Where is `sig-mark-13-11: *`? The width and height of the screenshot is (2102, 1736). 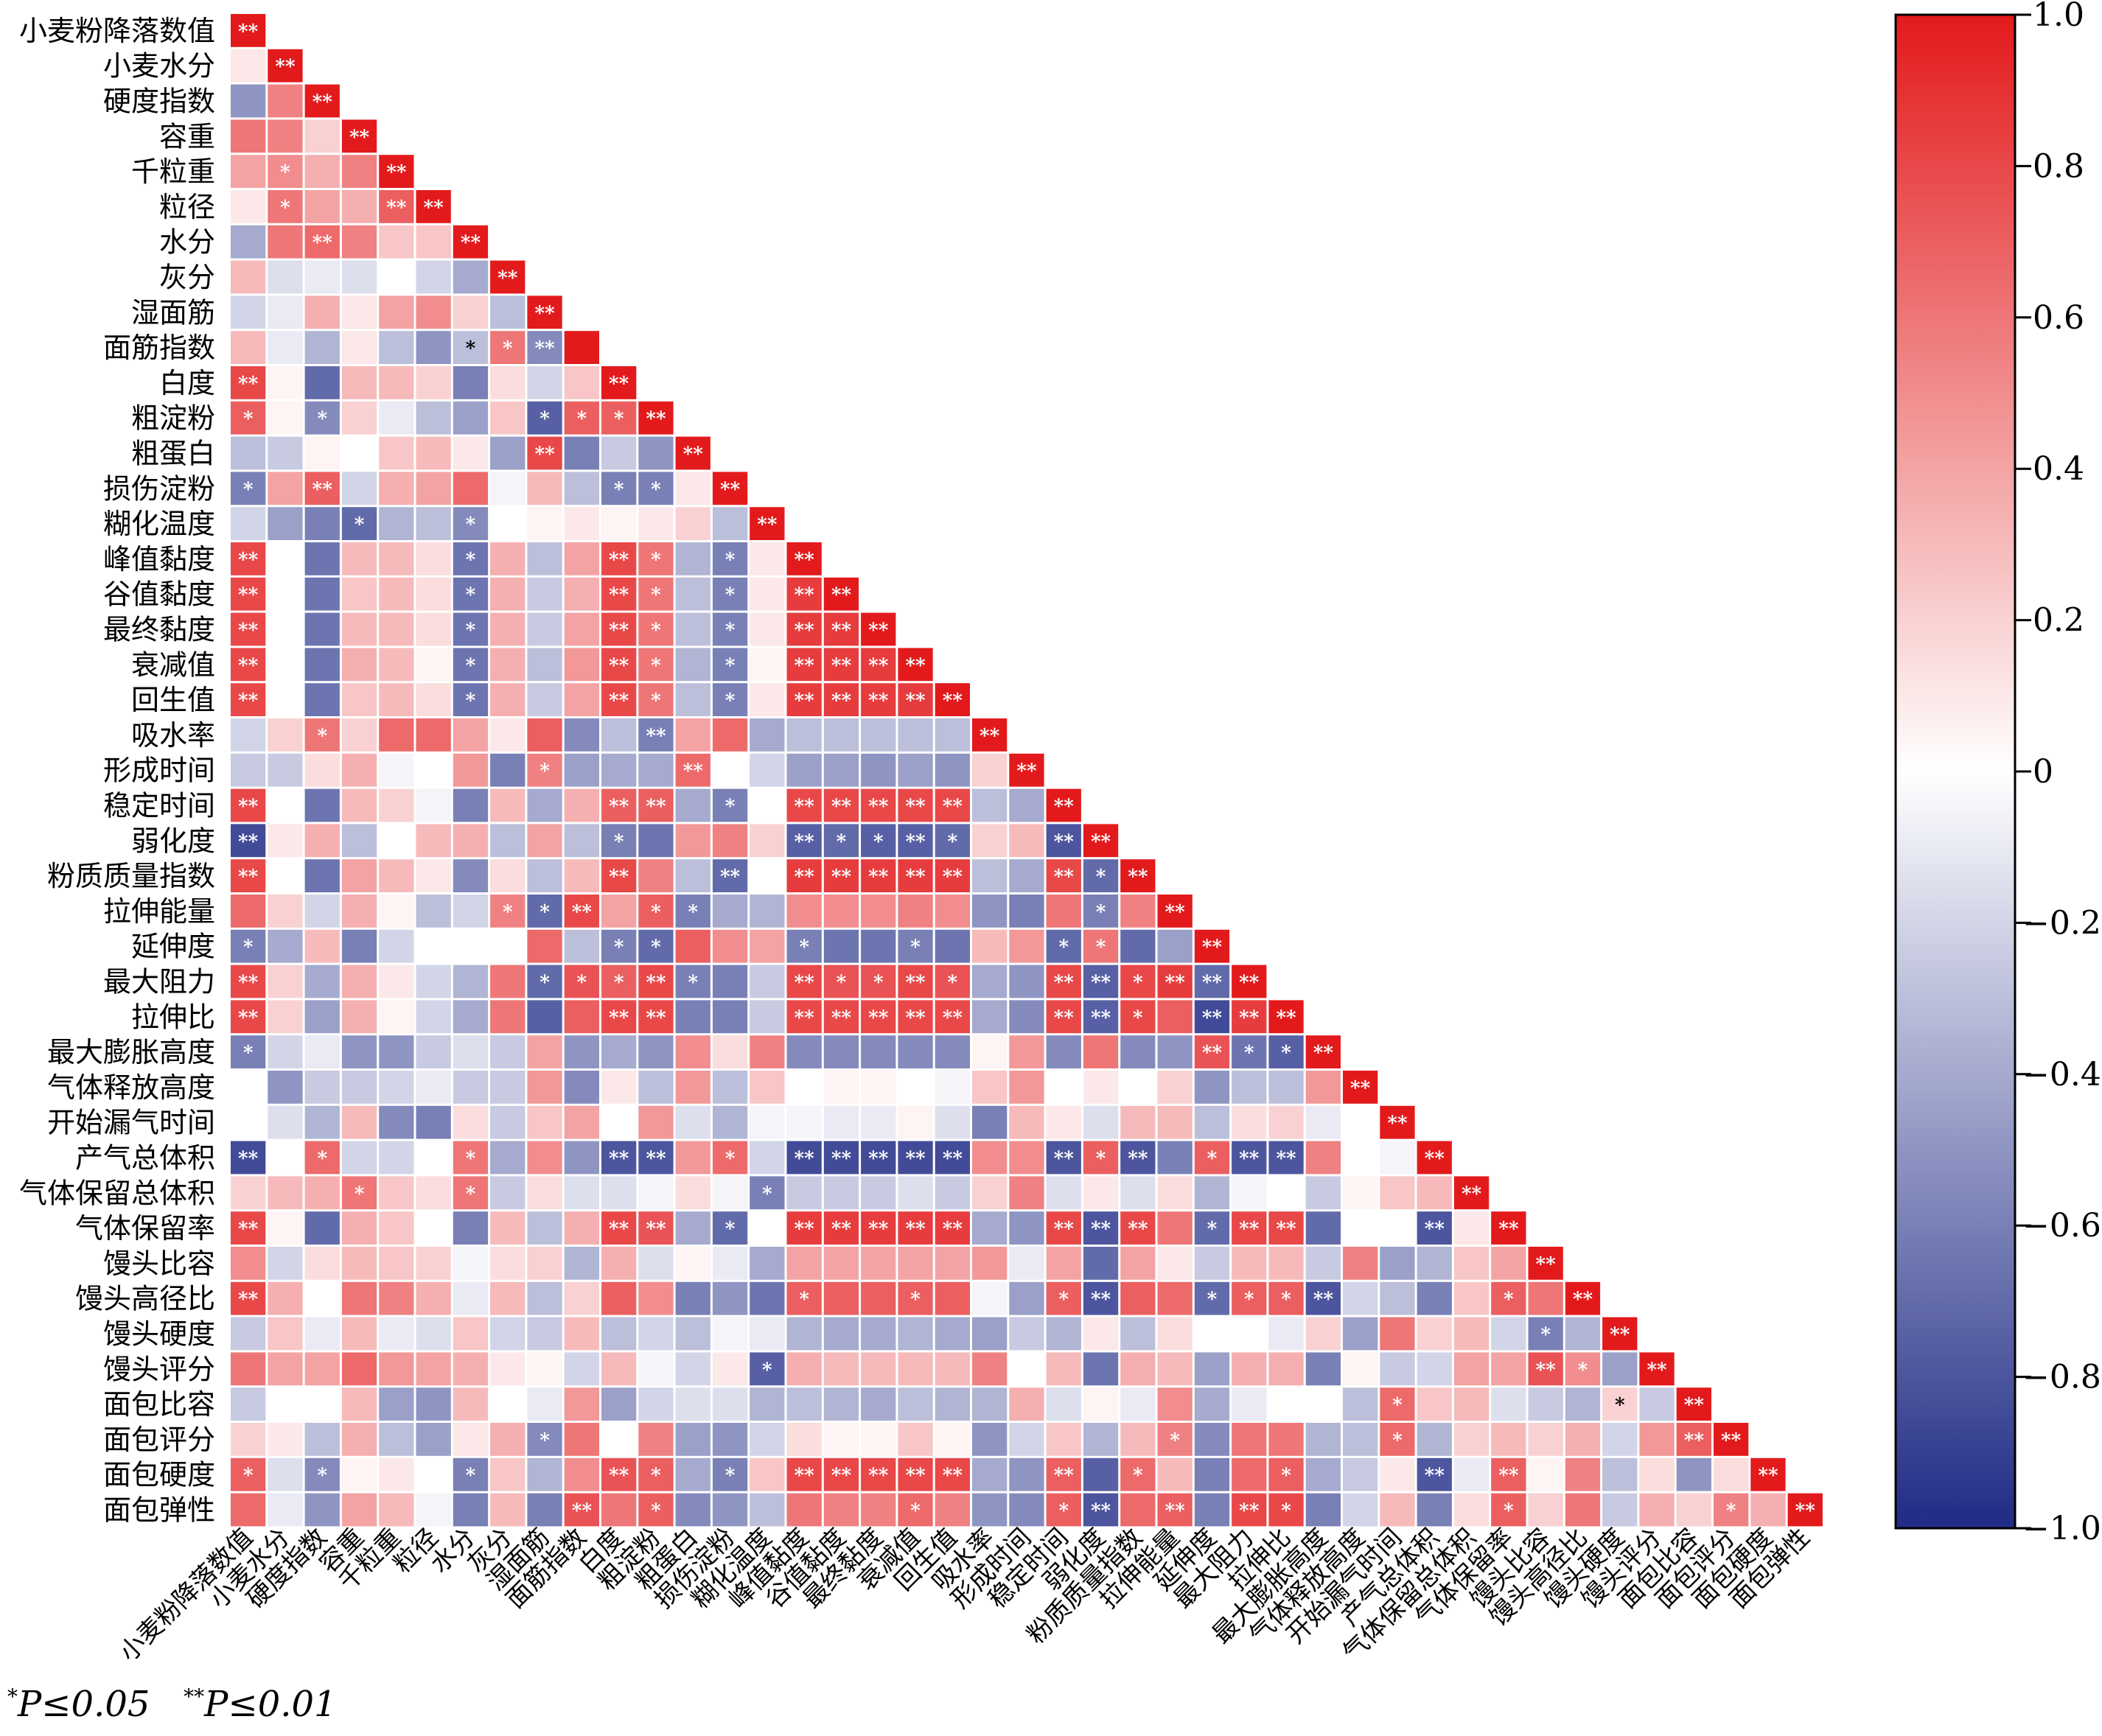 sig-mark-13-11: * is located at coordinates (656, 490).